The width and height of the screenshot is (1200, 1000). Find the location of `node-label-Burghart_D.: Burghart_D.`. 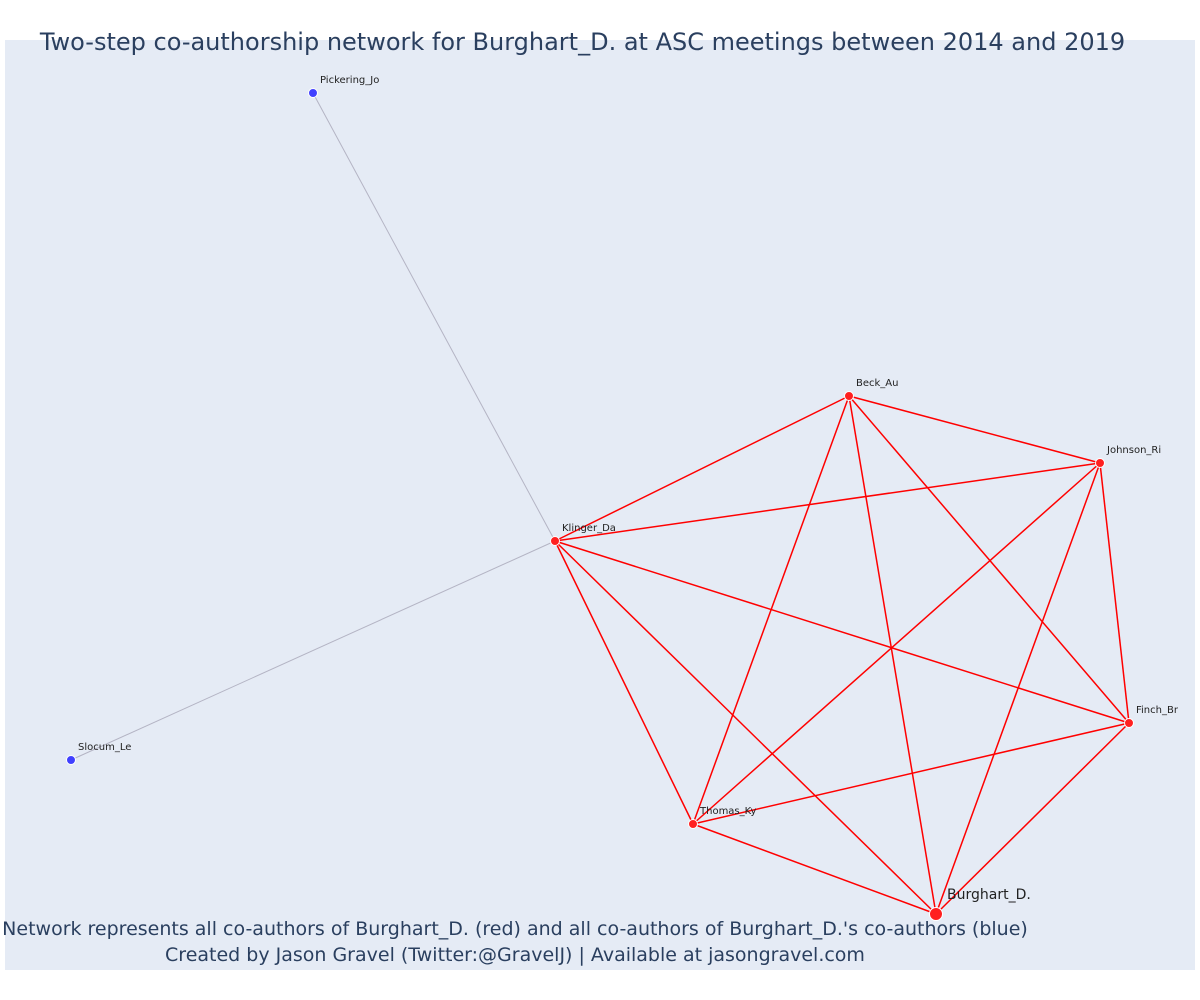

node-label-Burghart_D.: Burghart_D. is located at coordinates (989, 895).